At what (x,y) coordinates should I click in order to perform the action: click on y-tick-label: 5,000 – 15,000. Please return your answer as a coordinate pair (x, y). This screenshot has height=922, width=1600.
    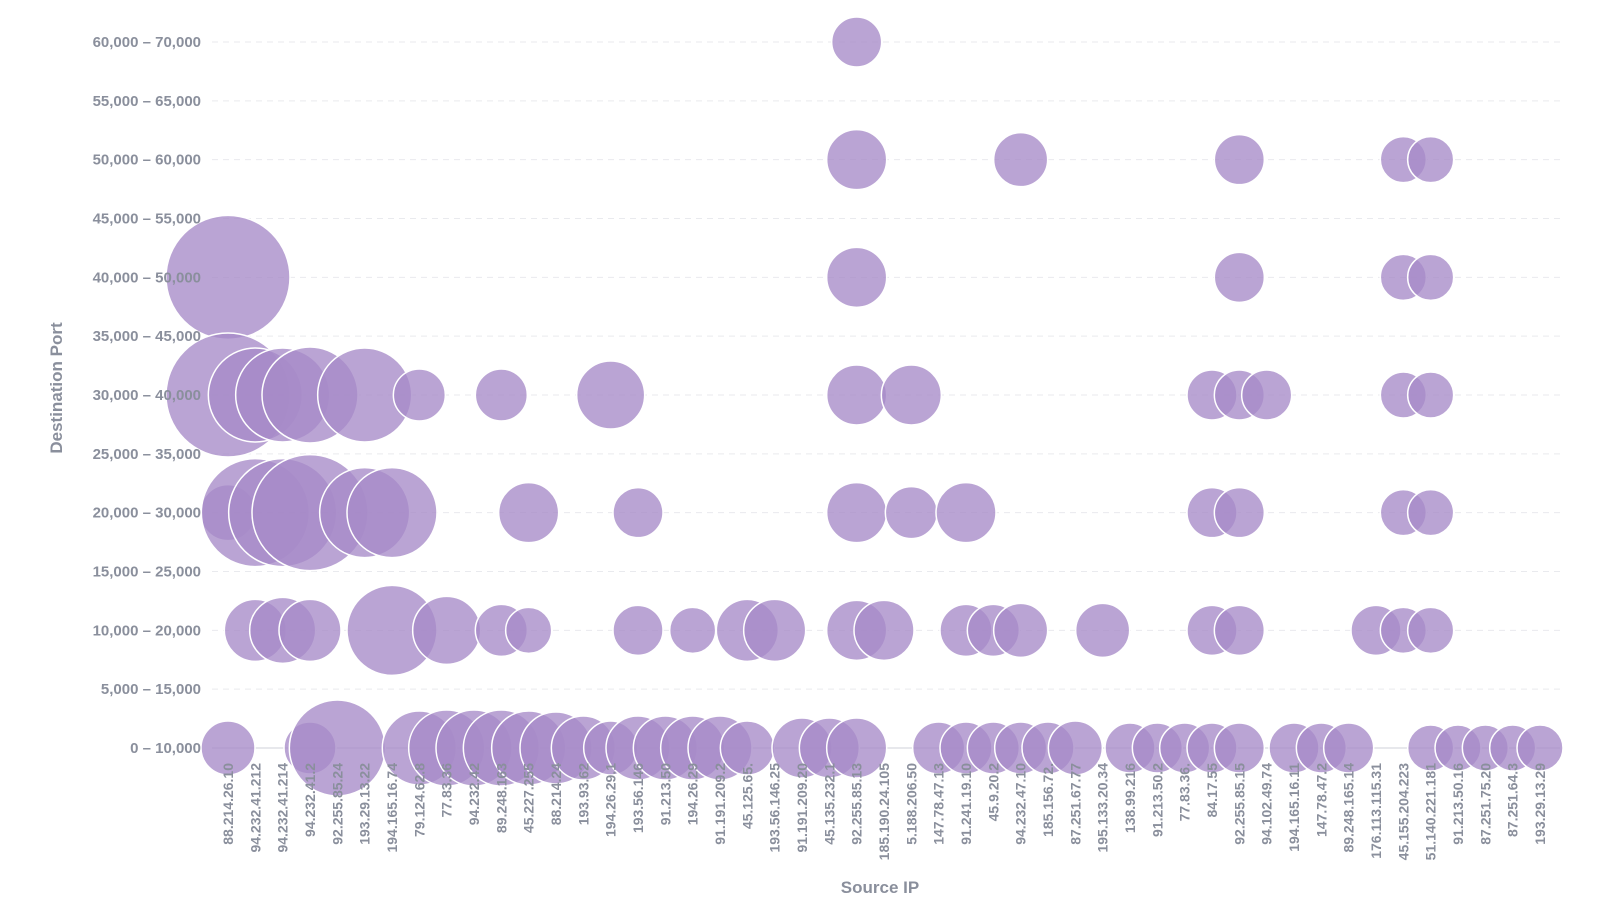
    Looking at the image, I should click on (151, 689).